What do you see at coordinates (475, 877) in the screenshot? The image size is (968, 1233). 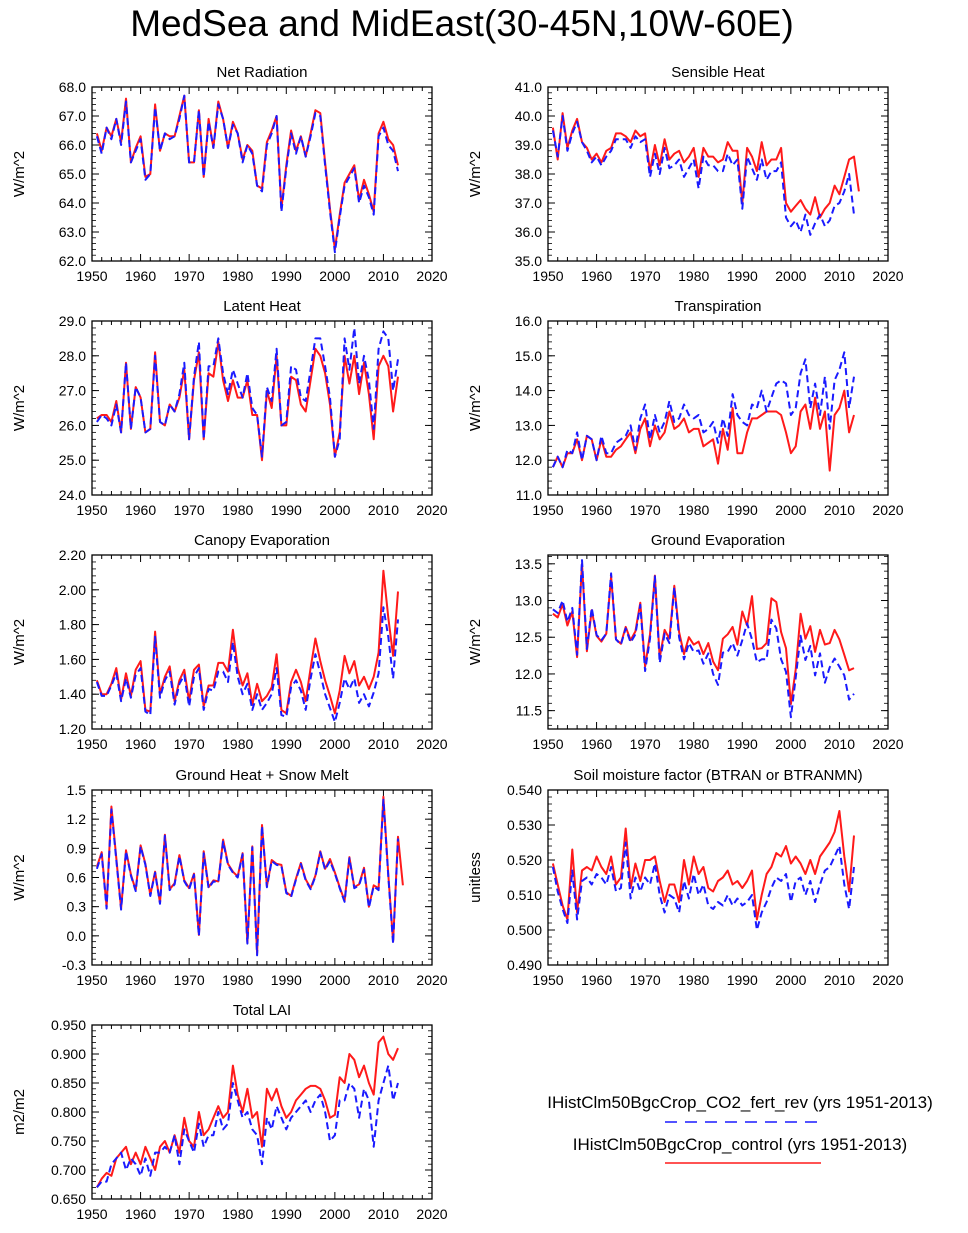 I see `y-axis-label: unitless` at bounding box center [475, 877].